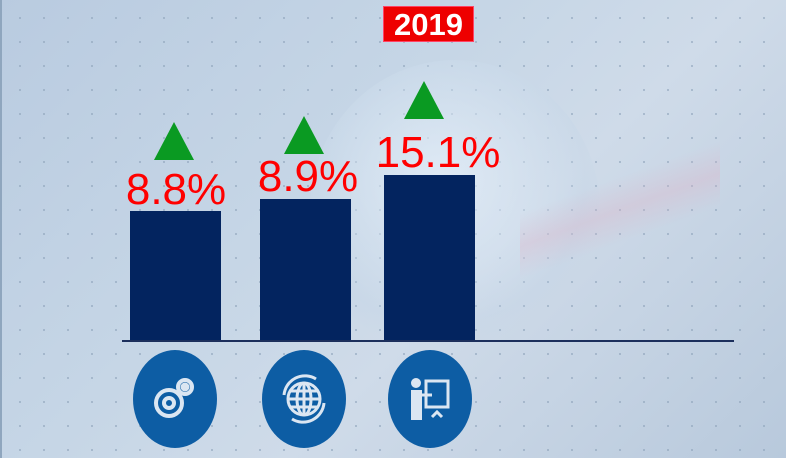  Describe the element at coordinates (438, 152) in the screenshot. I see `bar-value-label: 15.1%` at that location.